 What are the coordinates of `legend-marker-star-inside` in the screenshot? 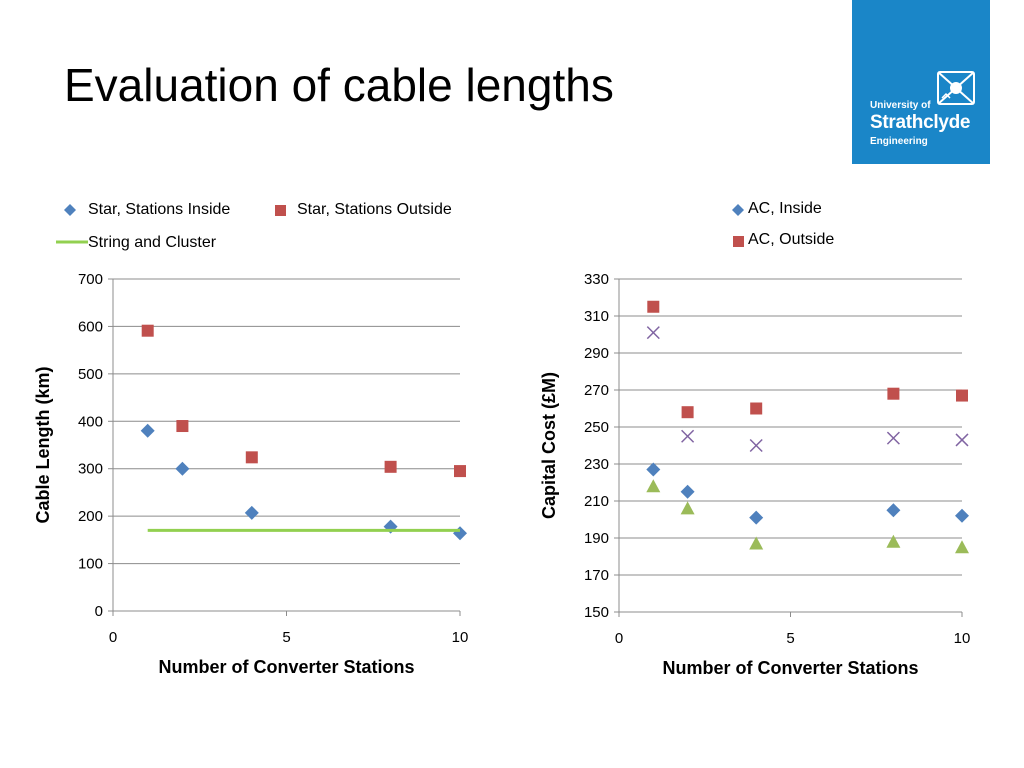 It's located at (70, 210).